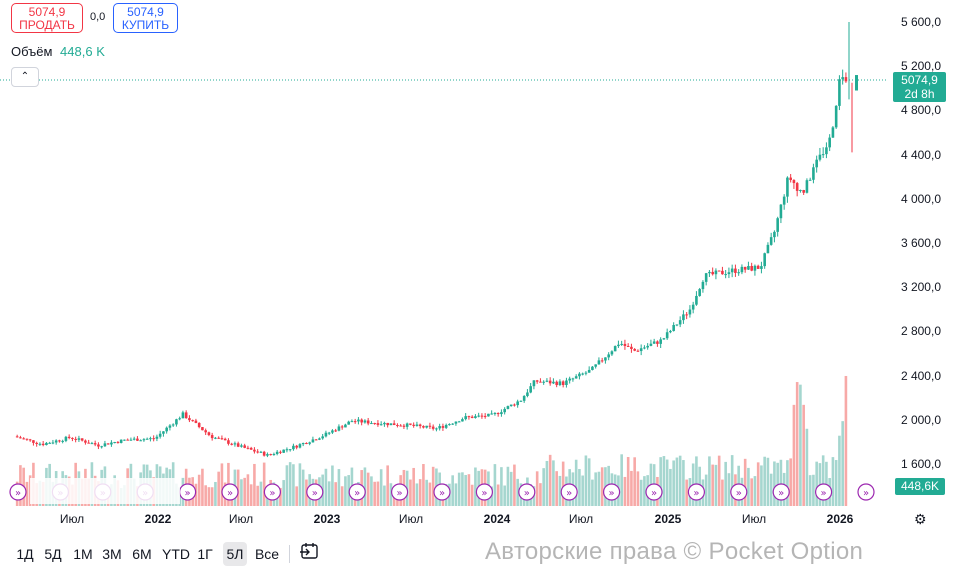 The width and height of the screenshot is (953, 571). I want to click on chevron-up-icon: ⌃, so click(25, 77).